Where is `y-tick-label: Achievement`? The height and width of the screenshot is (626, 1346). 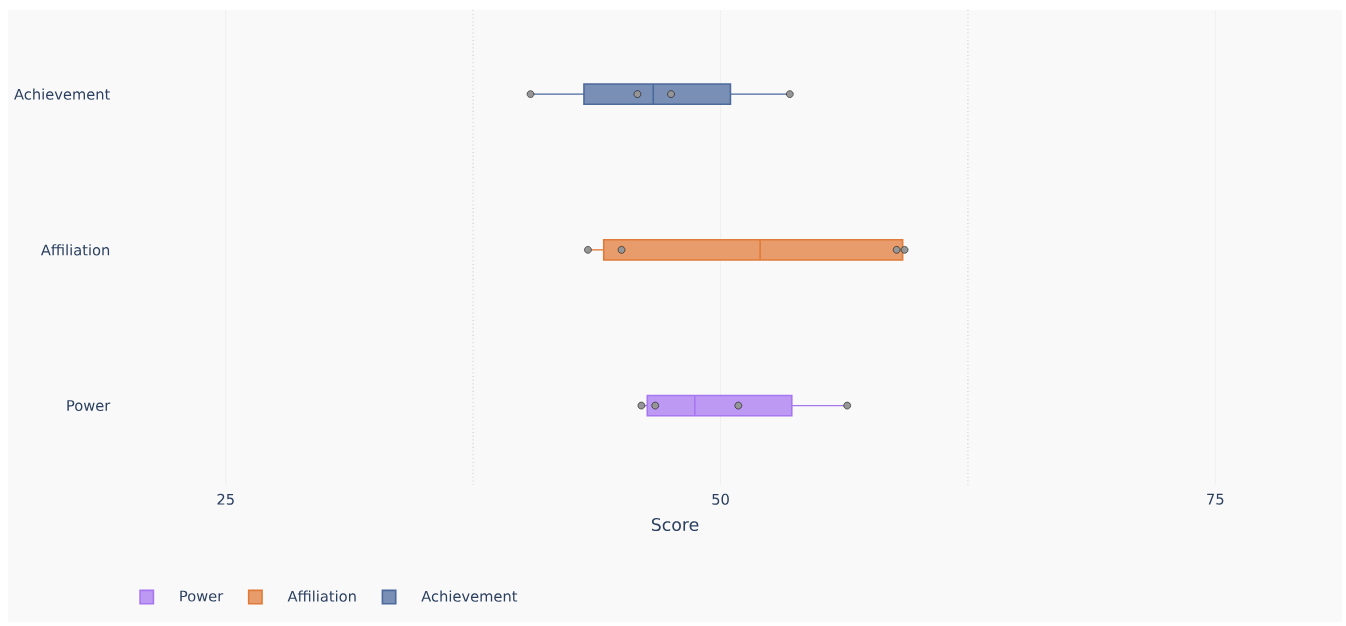
y-tick-label: Achievement is located at coordinates (62, 94).